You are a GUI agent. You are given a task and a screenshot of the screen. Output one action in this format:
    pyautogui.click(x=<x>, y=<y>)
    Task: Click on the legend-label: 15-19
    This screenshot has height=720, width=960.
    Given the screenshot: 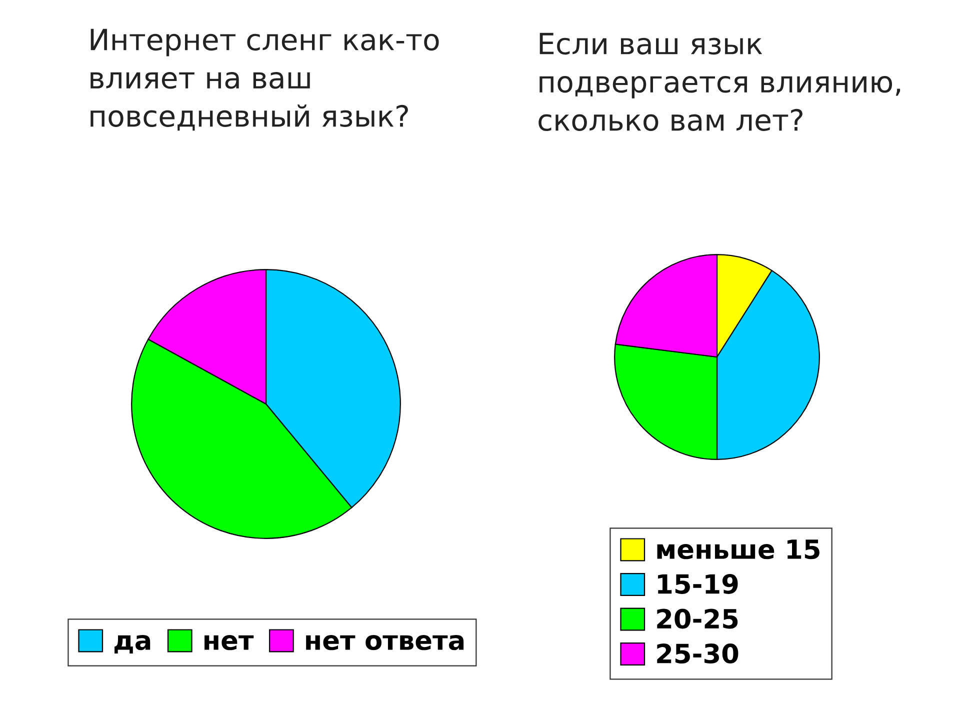 What is the action you would take?
    pyautogui.click(x=698, y=584)
    